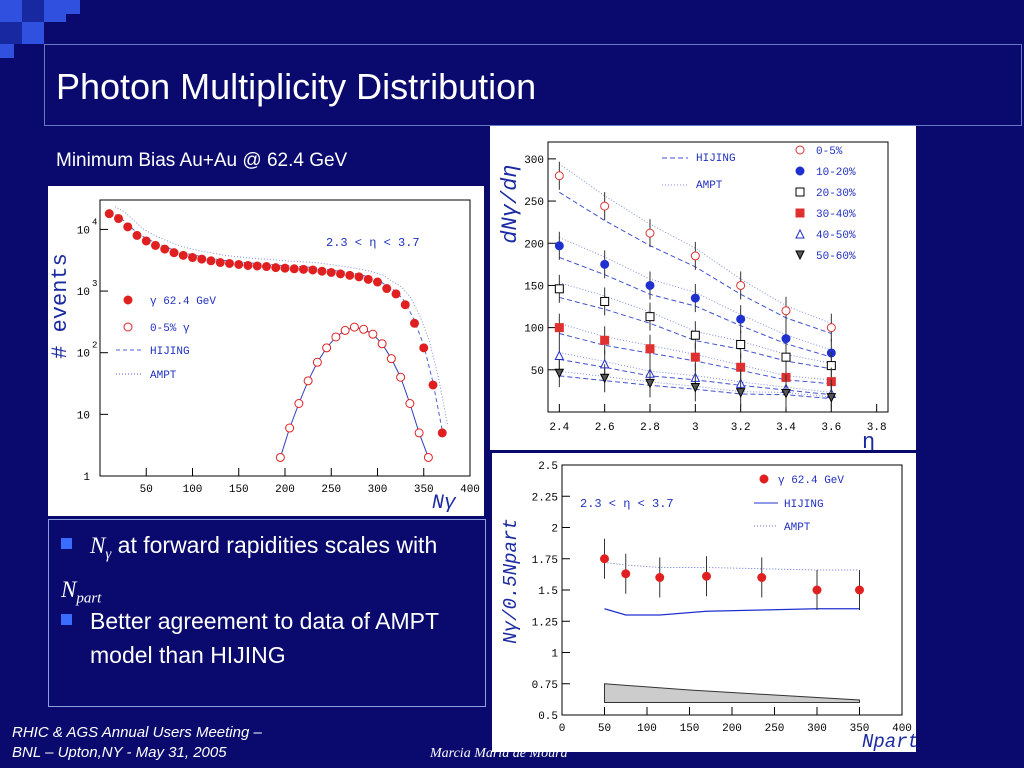 The width and height of the screenshot is (1024, 768). What do you see at coordinates (786, 428) in the screenshot?
I see `x-tick-label: 3.4` at bounding box center [786, 428].